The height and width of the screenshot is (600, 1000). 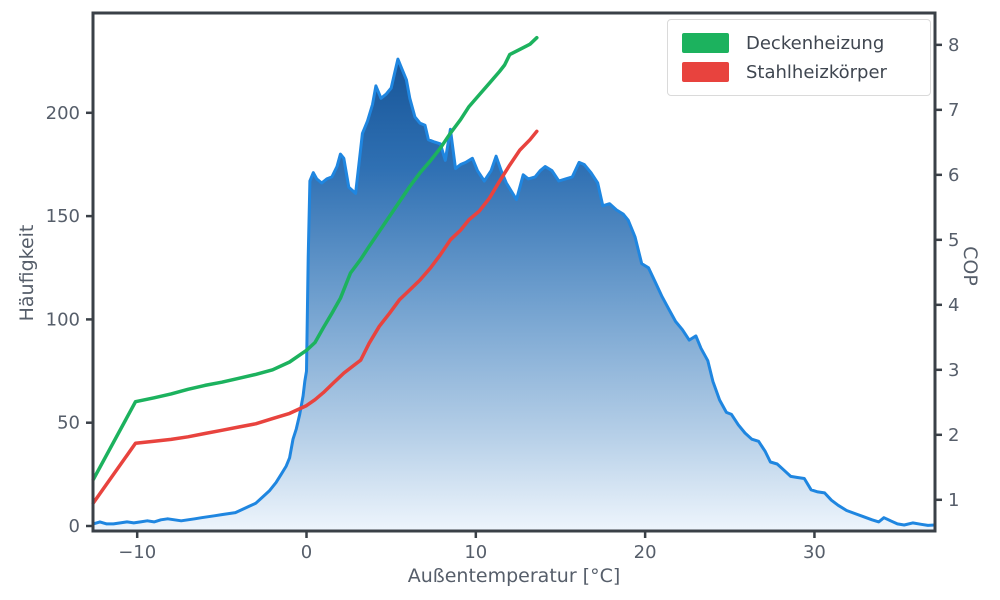 I want to click on y-axis-label-left: Häufigkeit, so click(x=27, y=273).